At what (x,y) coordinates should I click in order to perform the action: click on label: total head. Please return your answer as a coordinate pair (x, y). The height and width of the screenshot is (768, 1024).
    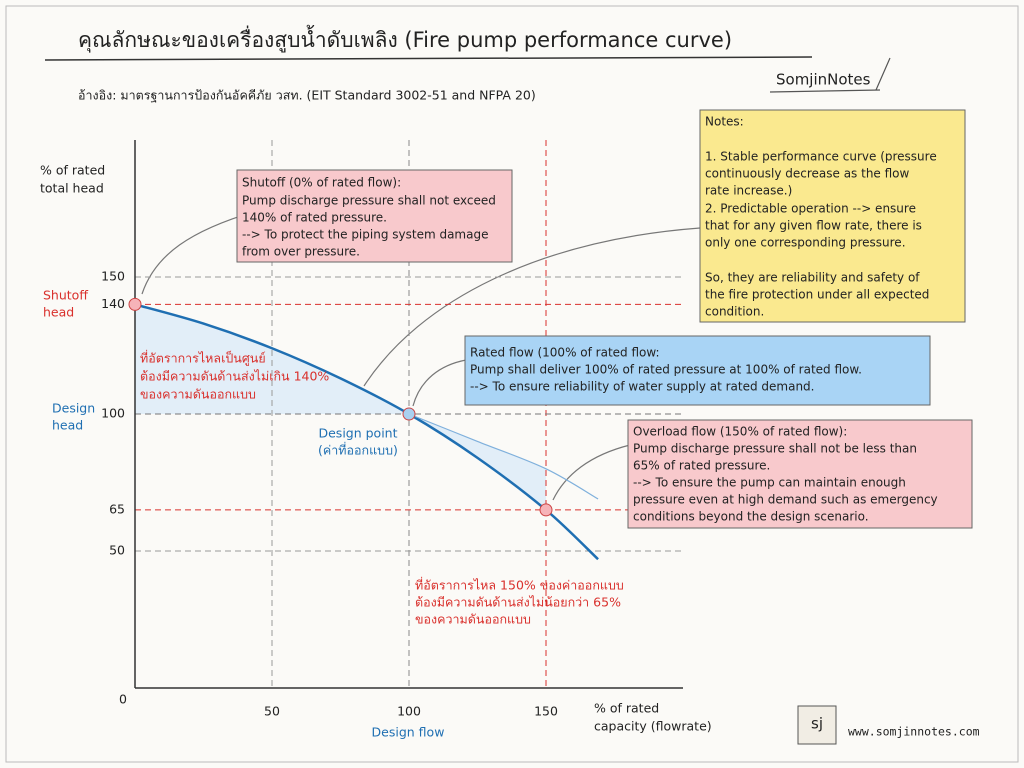
    Looking at the image, I should click on (72, 188).